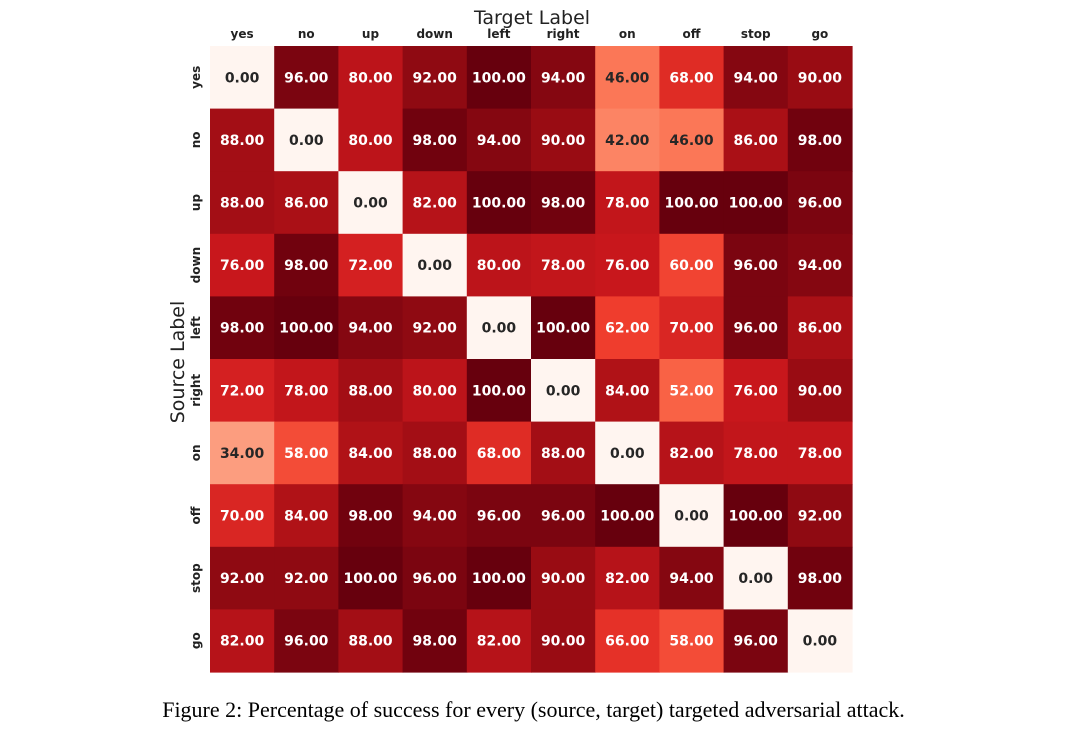 The image size is (1067, 735). What do you see at coordinates (531, 18) in the screenshot?
I see `chart-title: Target Label` at bounding box center [531, 18].